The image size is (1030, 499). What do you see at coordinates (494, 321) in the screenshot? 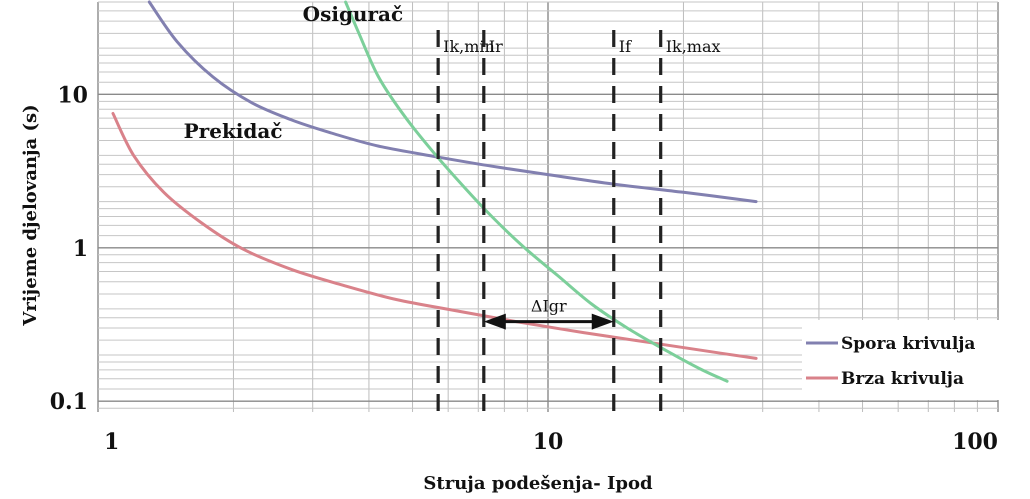
I see `arrow-head-left` at bounding box center [494, 321].